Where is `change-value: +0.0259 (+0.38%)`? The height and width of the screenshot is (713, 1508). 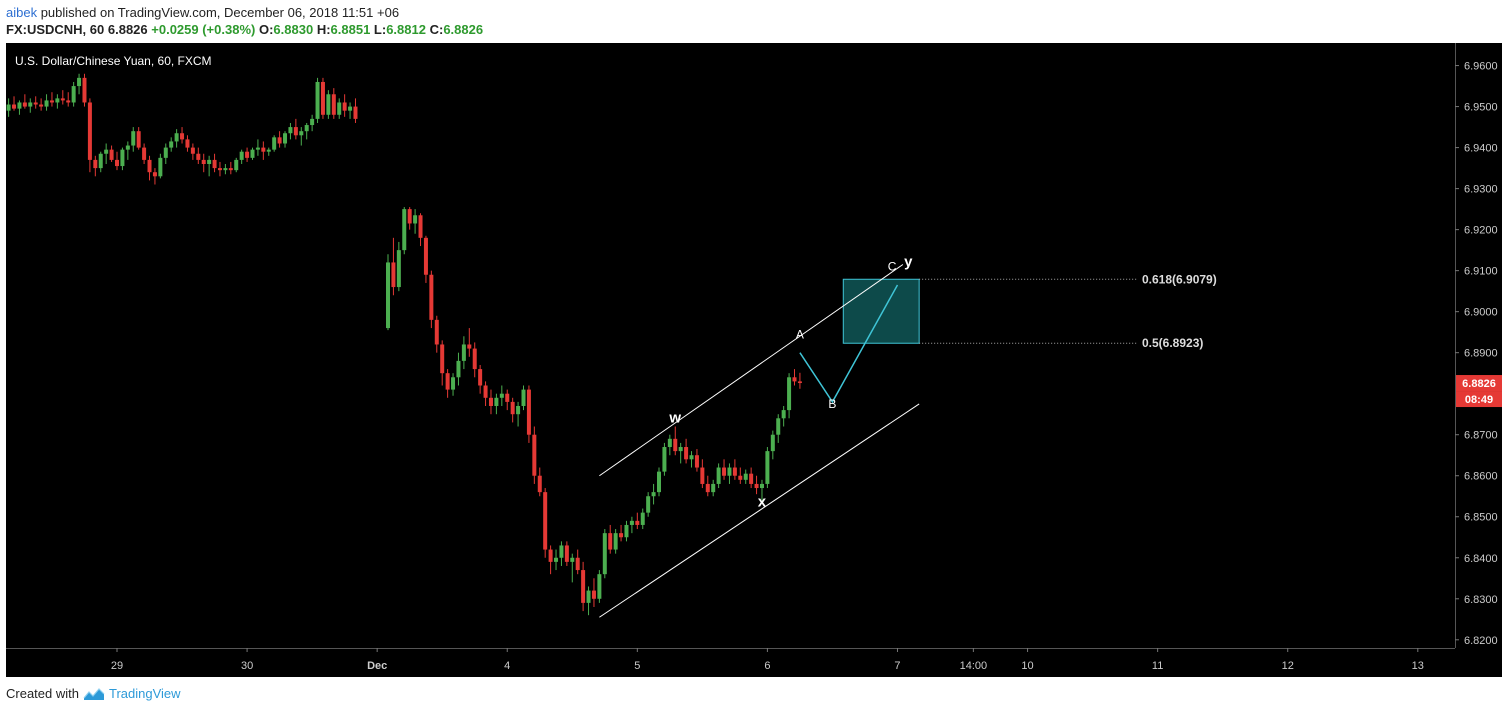 change-value: +0.0259 (+0.38%) is located at coordinates (203, 29).